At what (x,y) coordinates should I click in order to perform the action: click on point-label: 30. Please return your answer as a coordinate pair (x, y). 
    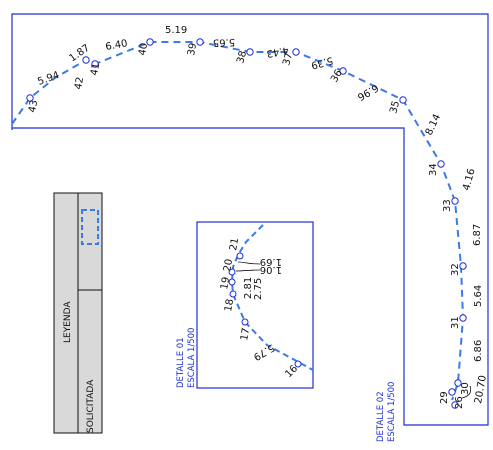
    Looking at the image, I should click on (465, 388).